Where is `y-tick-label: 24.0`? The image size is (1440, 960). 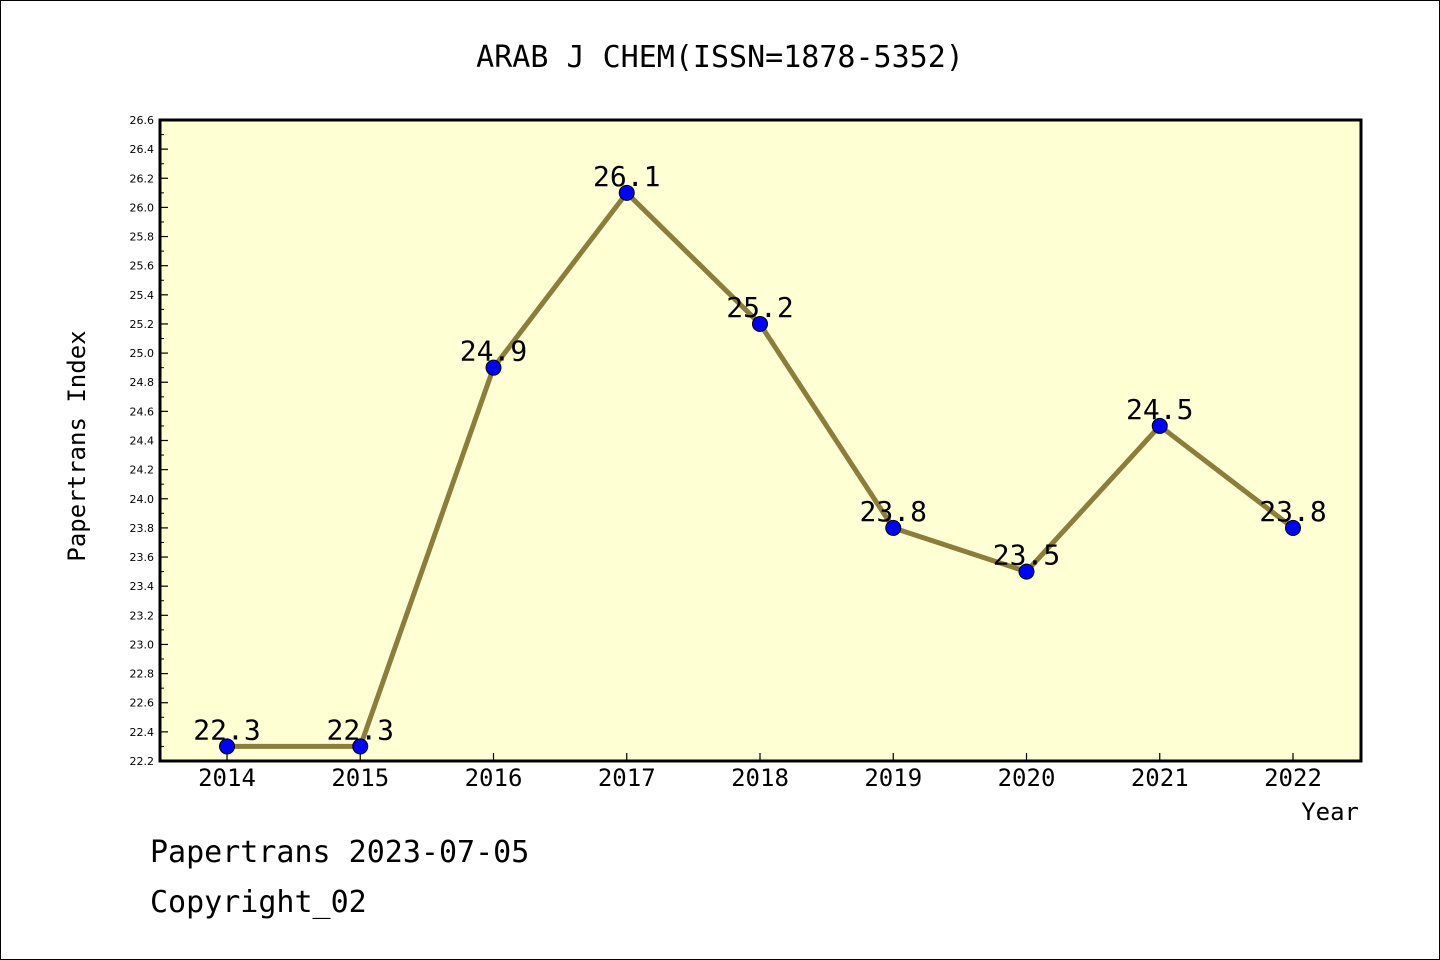
y-tick-label: 24.0 is located at coordinates (142, 499).